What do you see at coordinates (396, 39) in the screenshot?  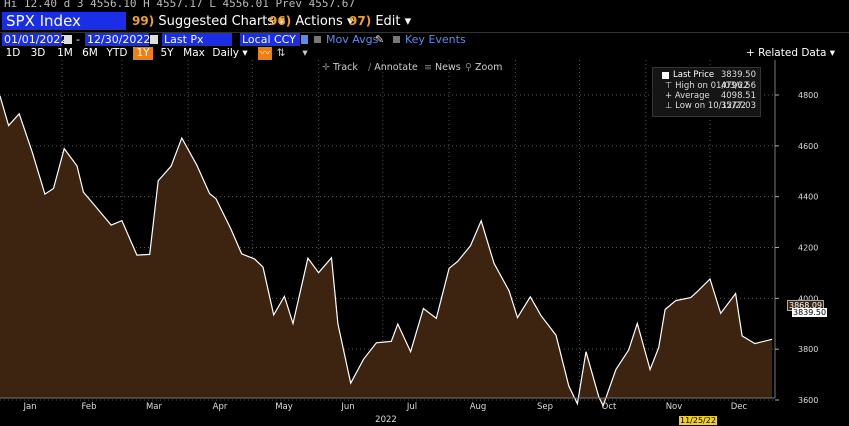 I see `key-events-checkbox` at bounding box center [396, 39].